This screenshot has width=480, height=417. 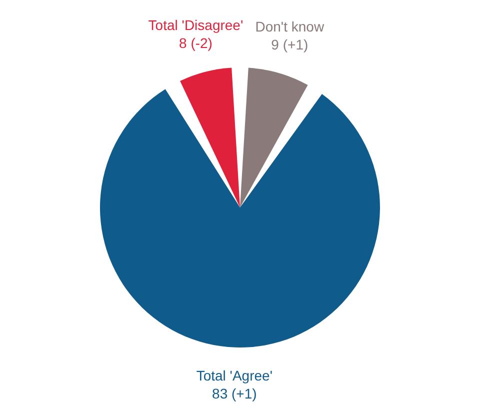 I want to click on data-label: 83 (+1), so click(x=234, y=393).